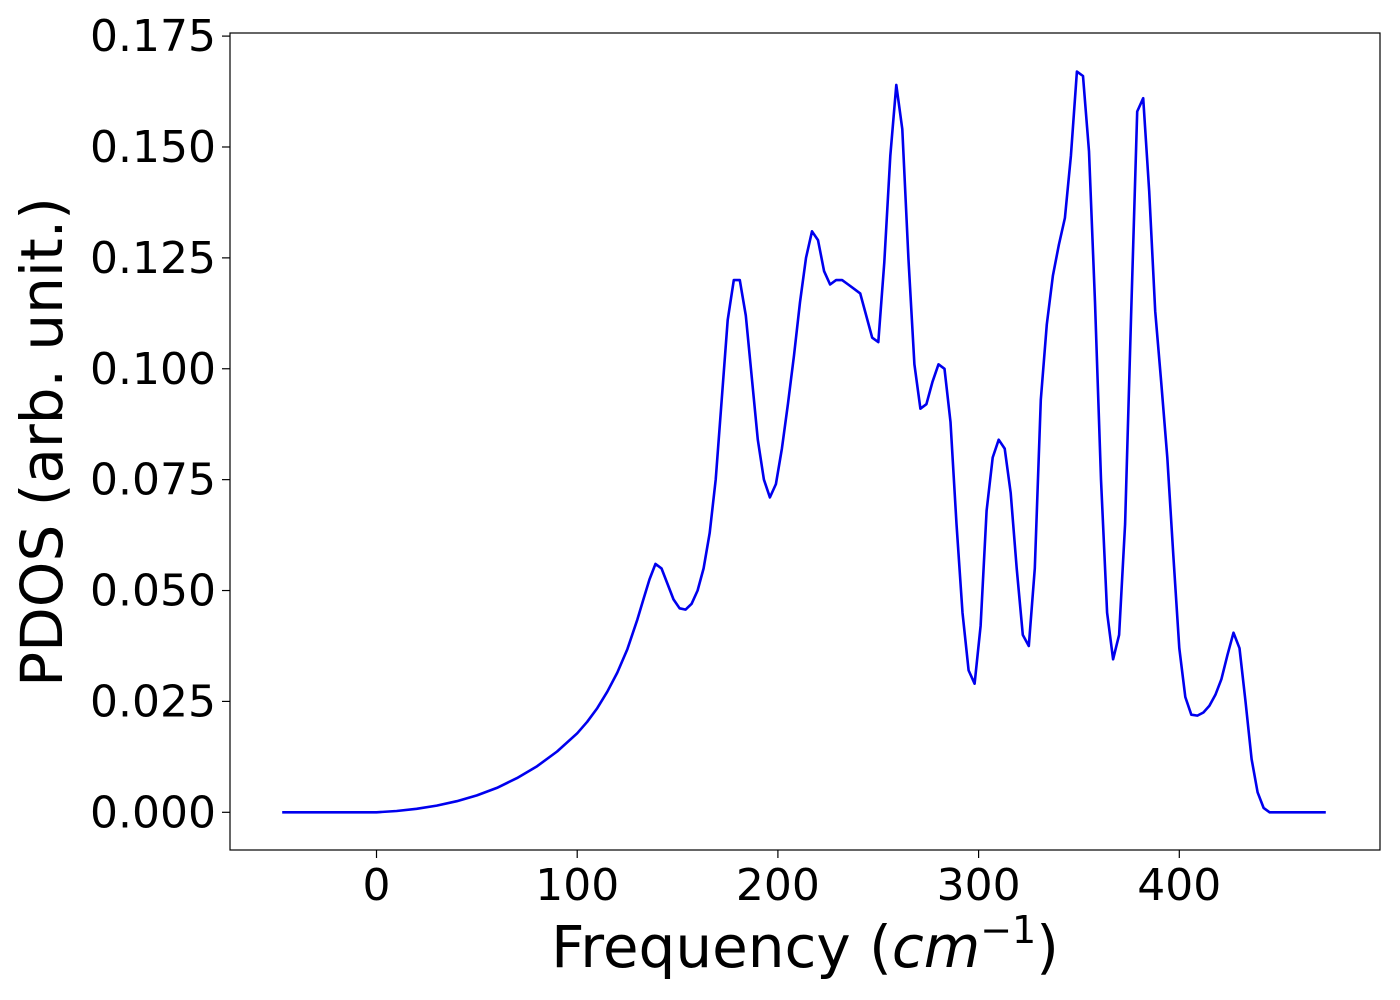 This screenshot has height=1000, width=1400. Describe the element at coordinates (153, 36) in the screenshot. I see `y-tick-label: 0.175` at that location.